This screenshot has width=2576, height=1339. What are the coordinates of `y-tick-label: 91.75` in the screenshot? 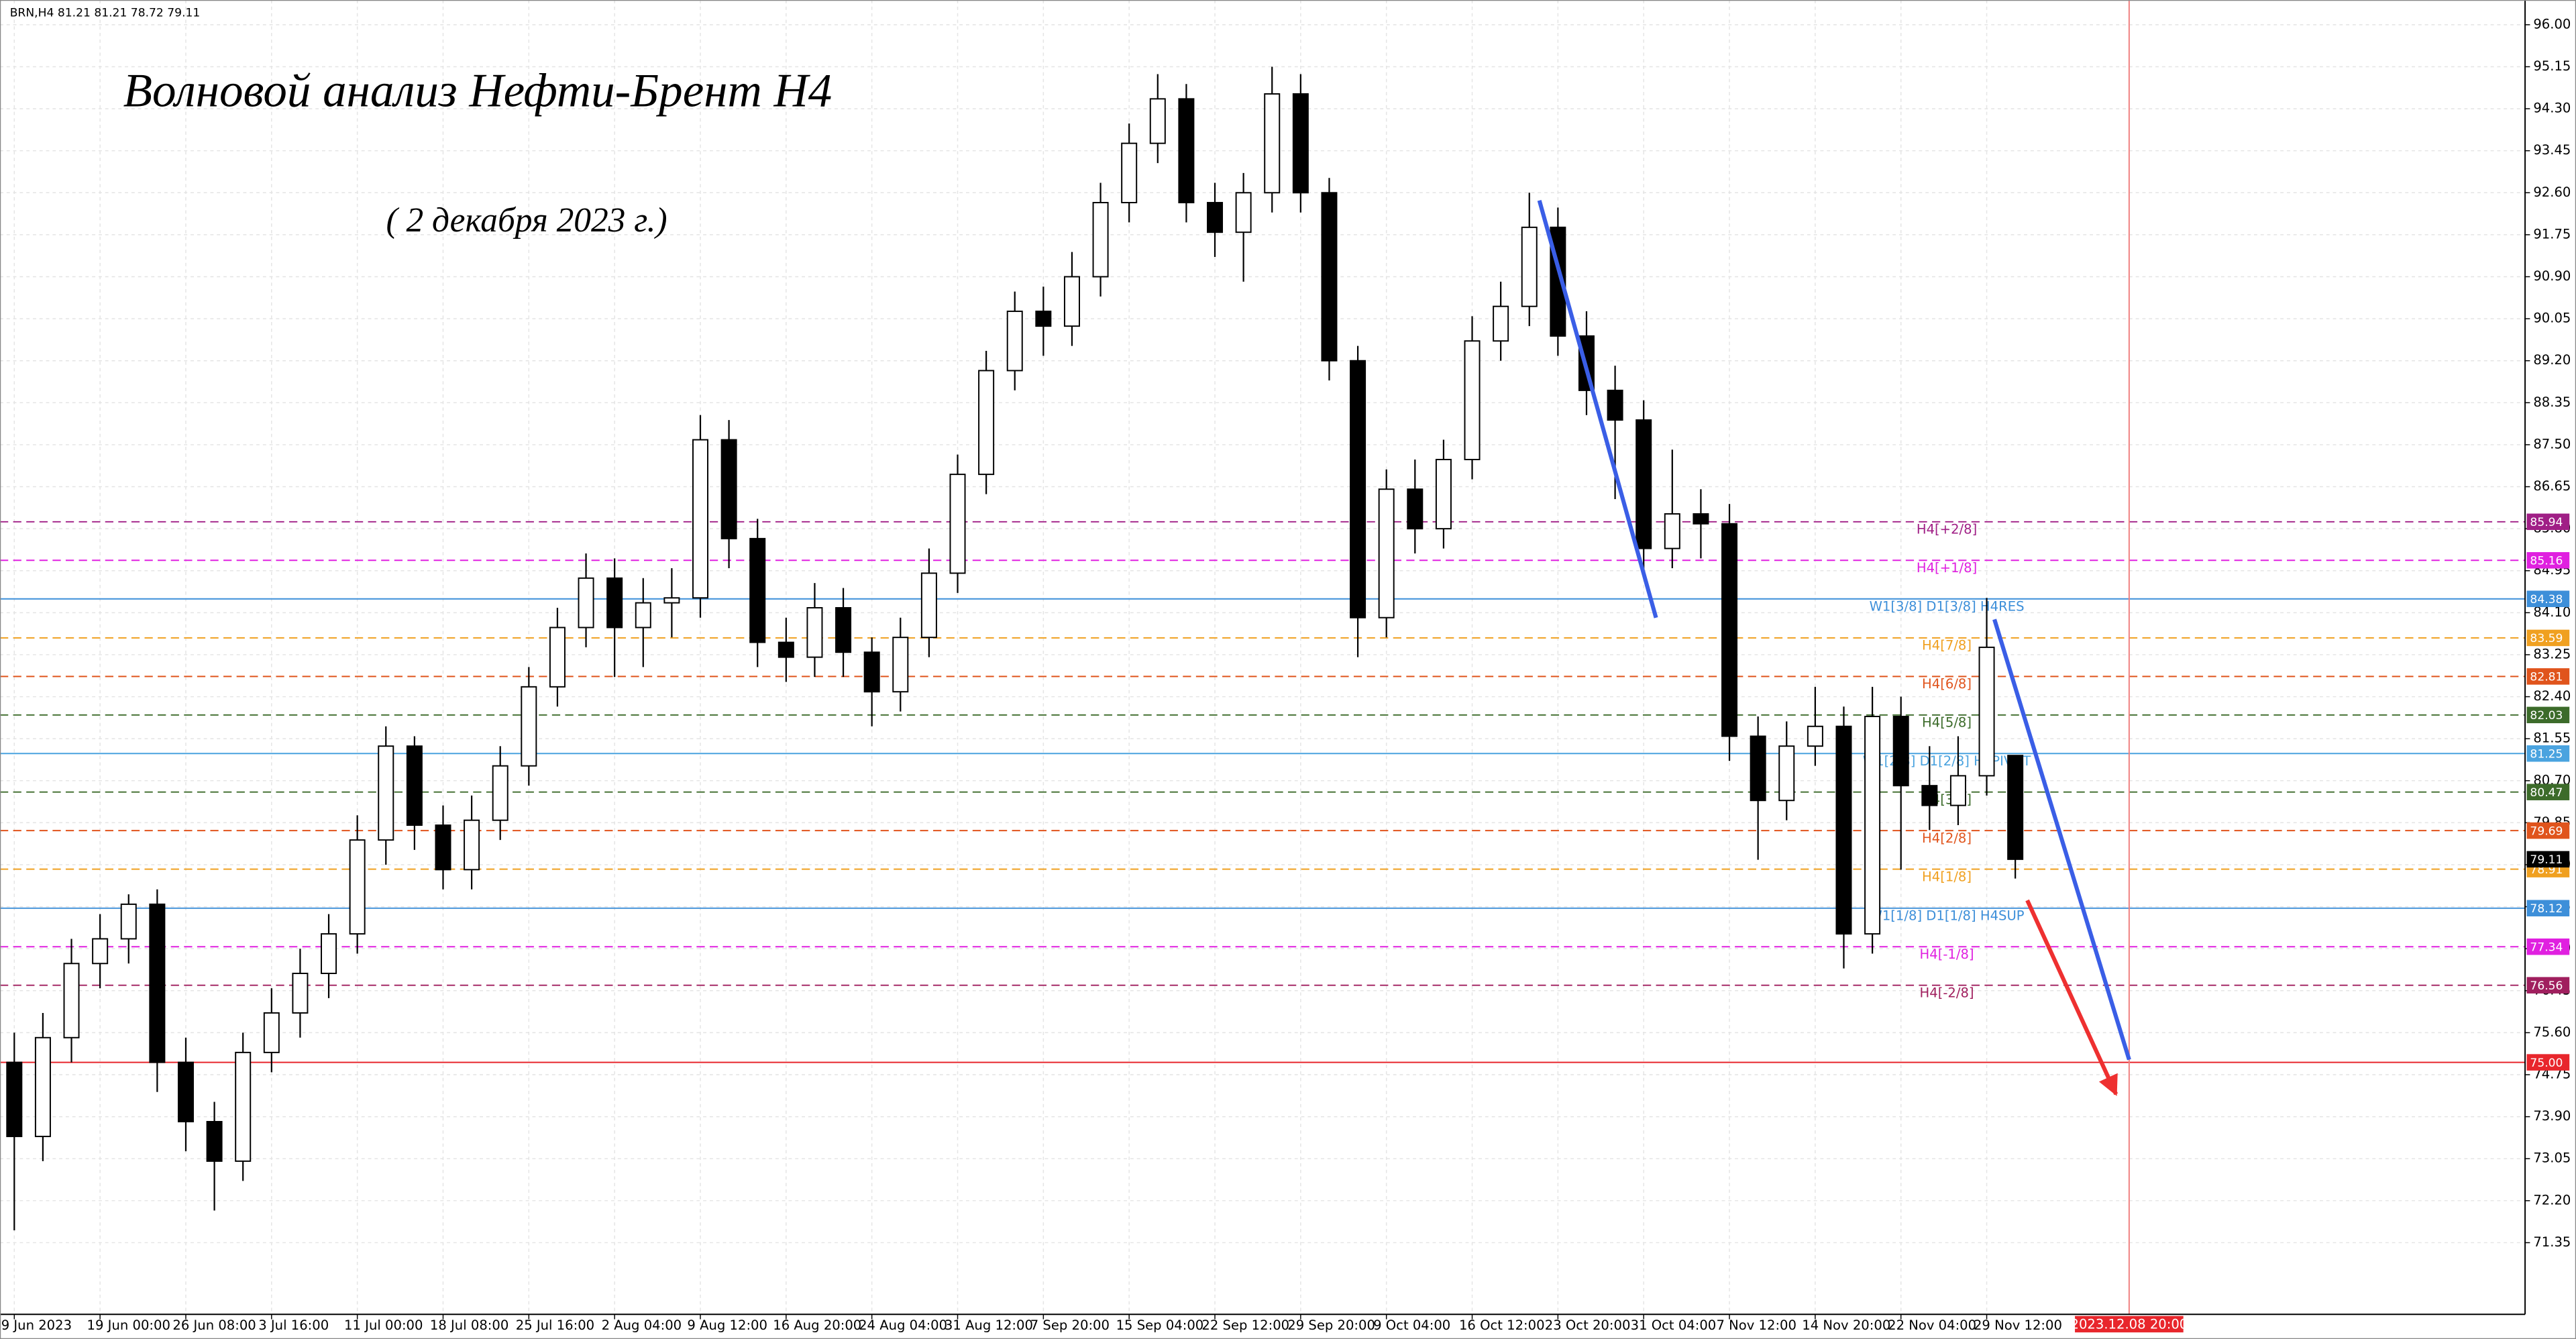 It's located at (2552, 234).